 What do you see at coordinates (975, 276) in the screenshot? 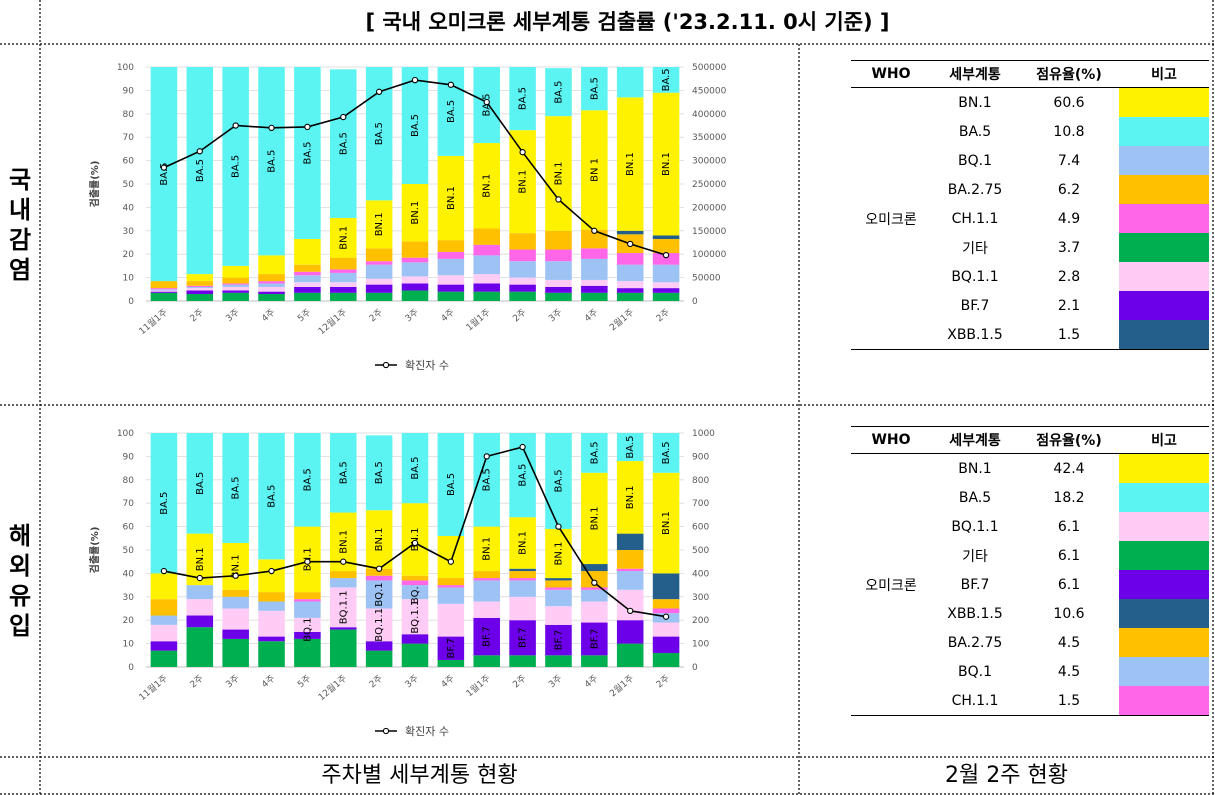
I see `lineage-cell: BQ.1.1` at bounding box center [975, 276].